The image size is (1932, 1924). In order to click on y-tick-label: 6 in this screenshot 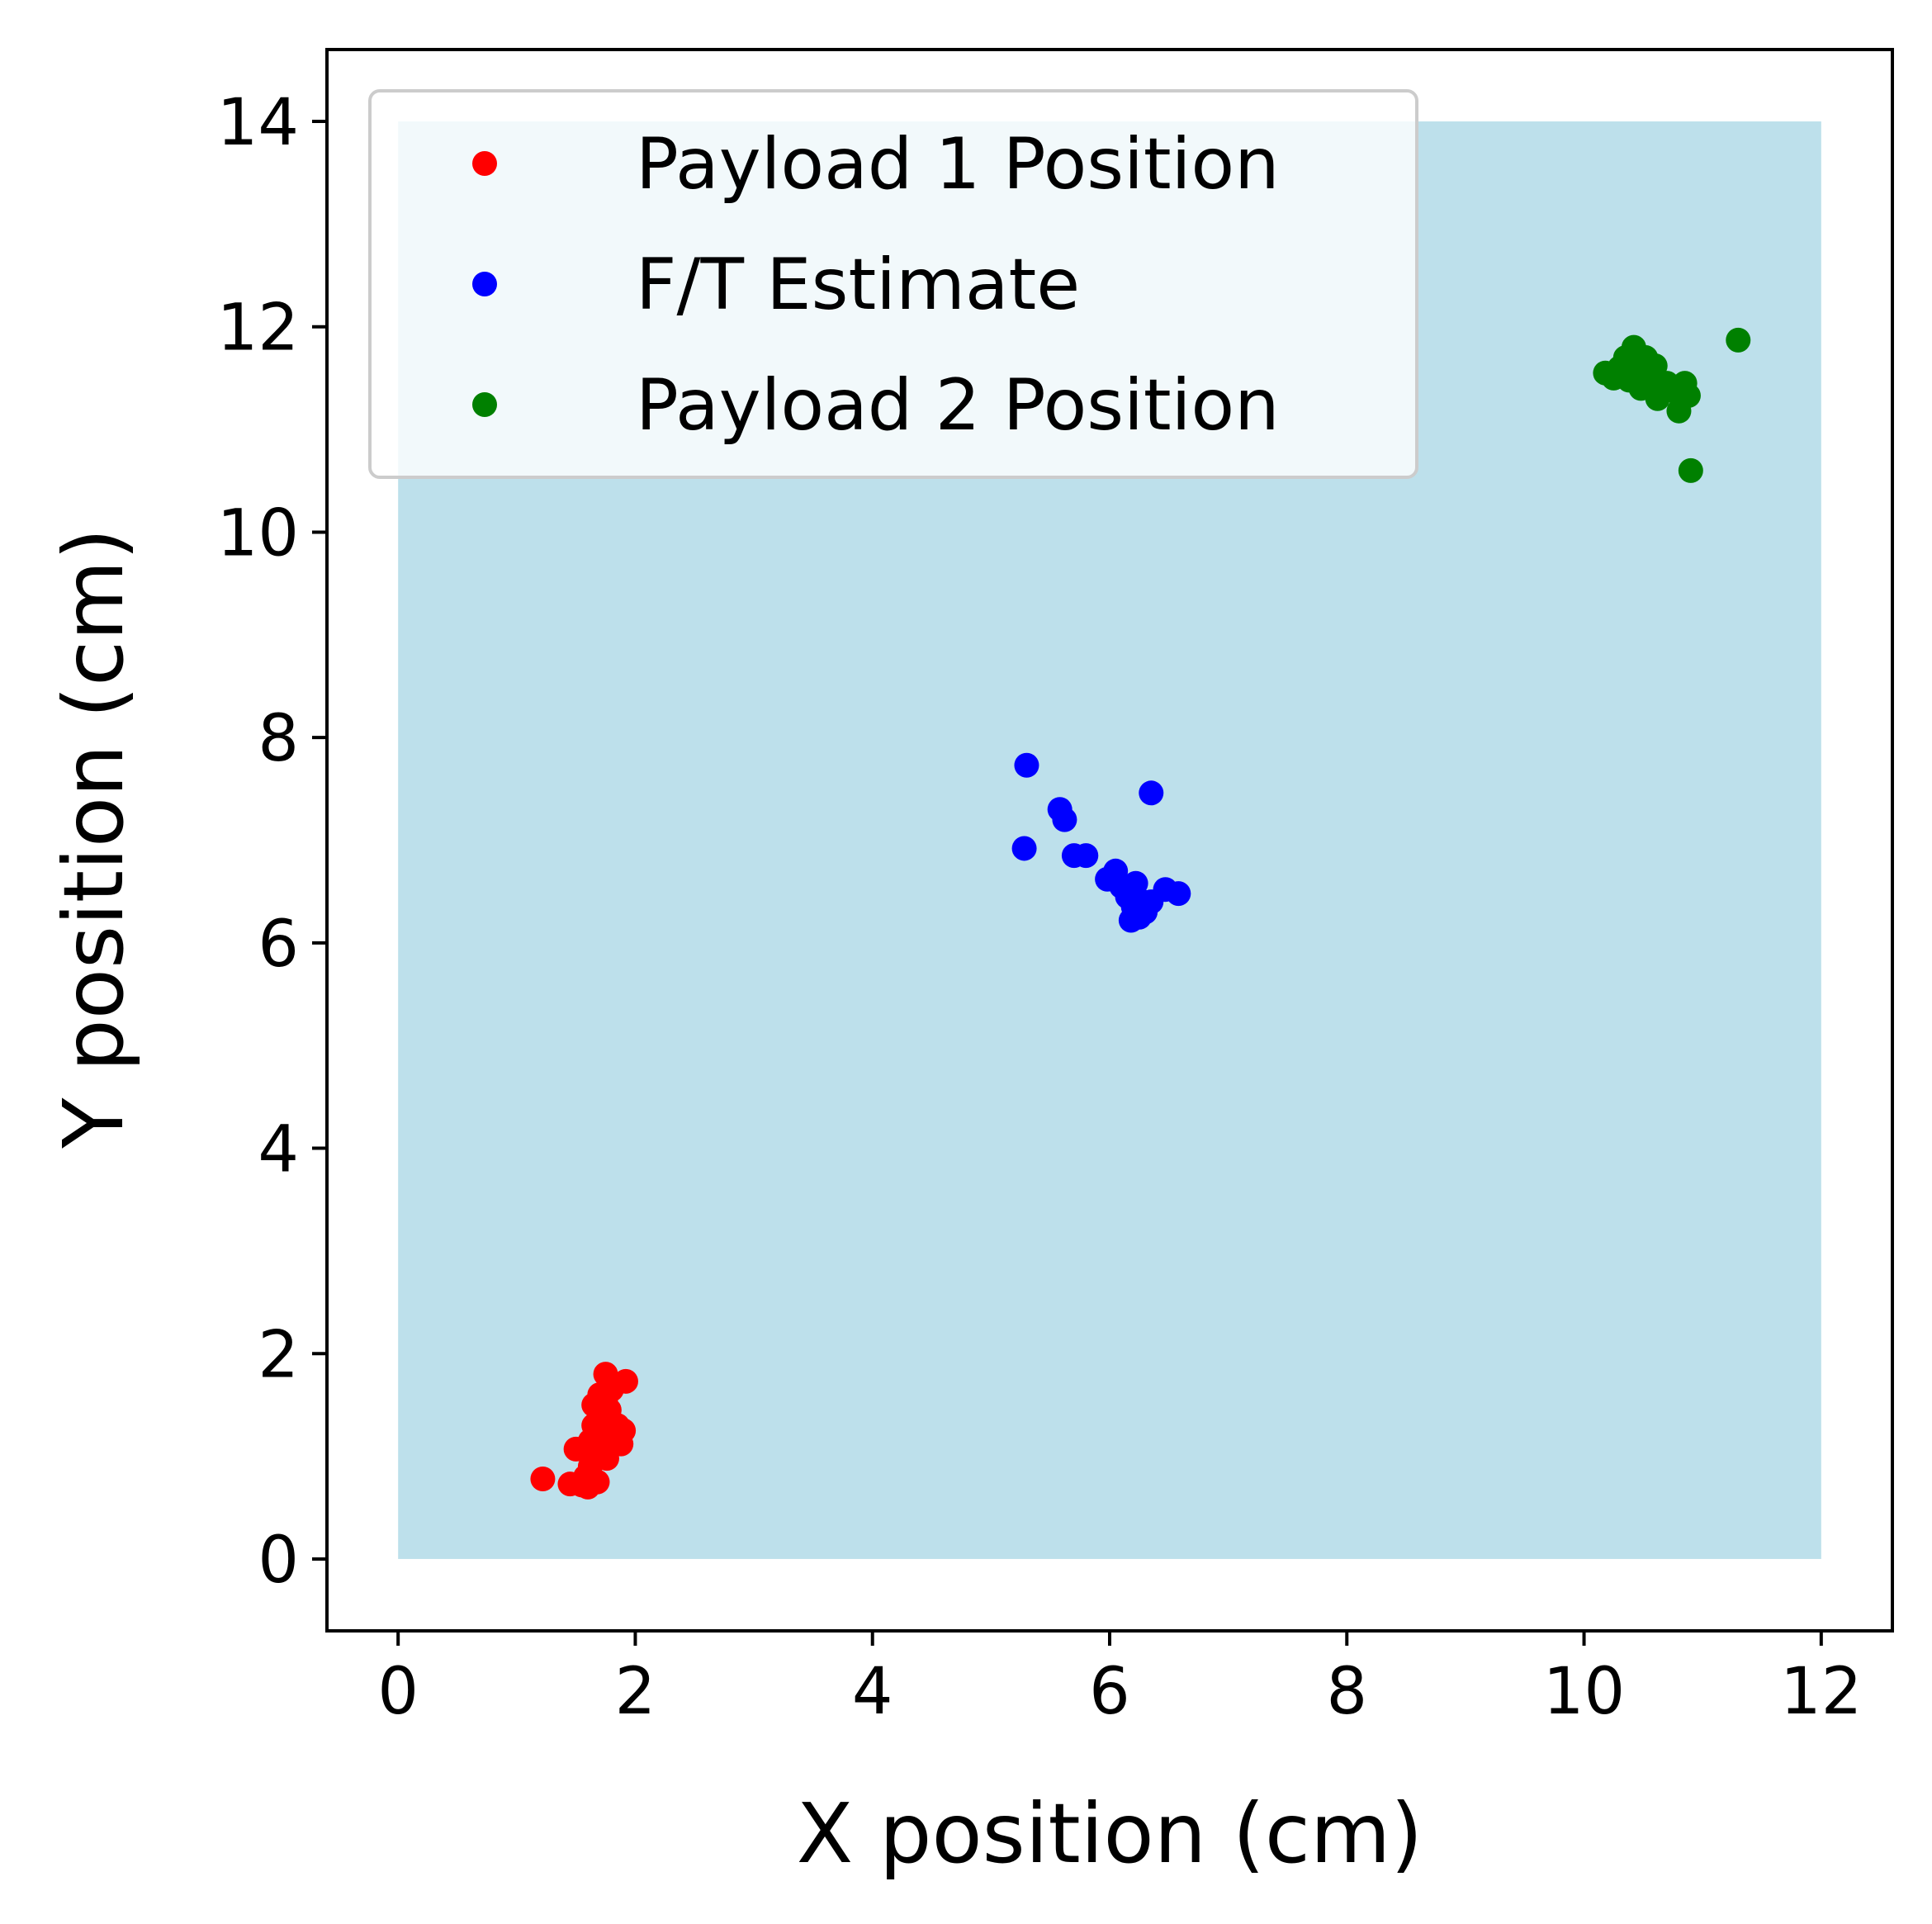, I will do `click(278, 945)`.